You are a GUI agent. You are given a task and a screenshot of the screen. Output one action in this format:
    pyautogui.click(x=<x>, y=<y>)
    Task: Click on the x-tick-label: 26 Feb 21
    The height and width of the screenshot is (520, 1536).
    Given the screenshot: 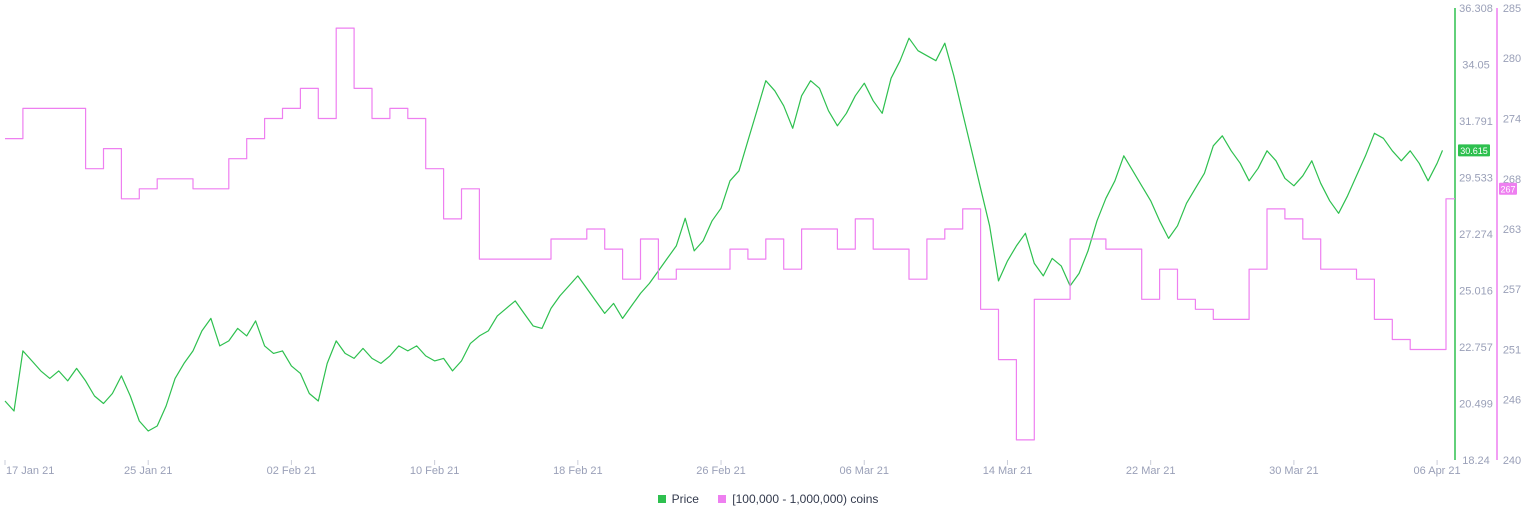 What is the action you would take?
    pyautogui.click(x=721, y=471)
    